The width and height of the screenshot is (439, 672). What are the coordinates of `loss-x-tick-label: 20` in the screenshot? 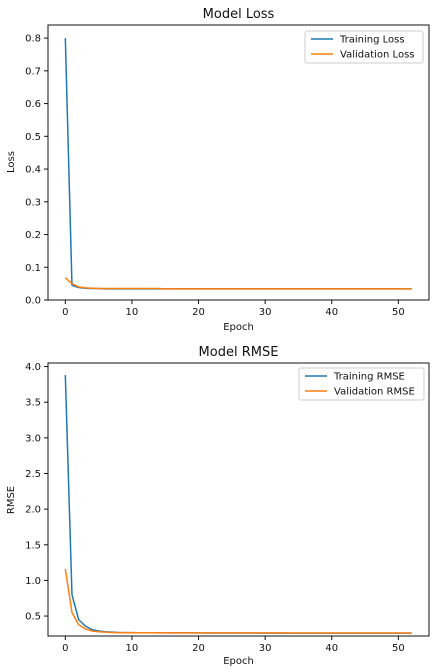 It's located at (198, 312).